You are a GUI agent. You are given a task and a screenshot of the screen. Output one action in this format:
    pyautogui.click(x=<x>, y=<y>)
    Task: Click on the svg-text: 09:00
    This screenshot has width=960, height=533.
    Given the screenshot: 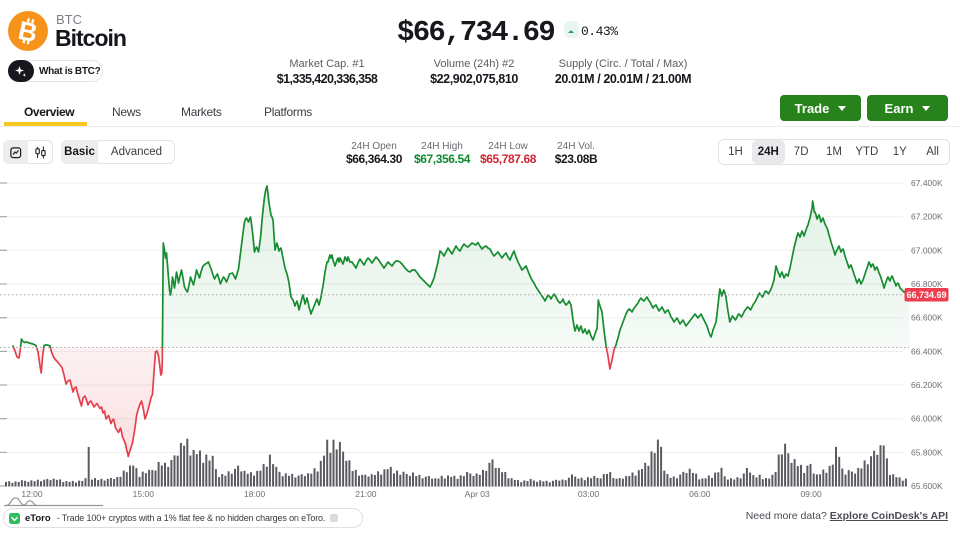 What is the action you would take?
    pyautogui.click(x=811, y=494)
    